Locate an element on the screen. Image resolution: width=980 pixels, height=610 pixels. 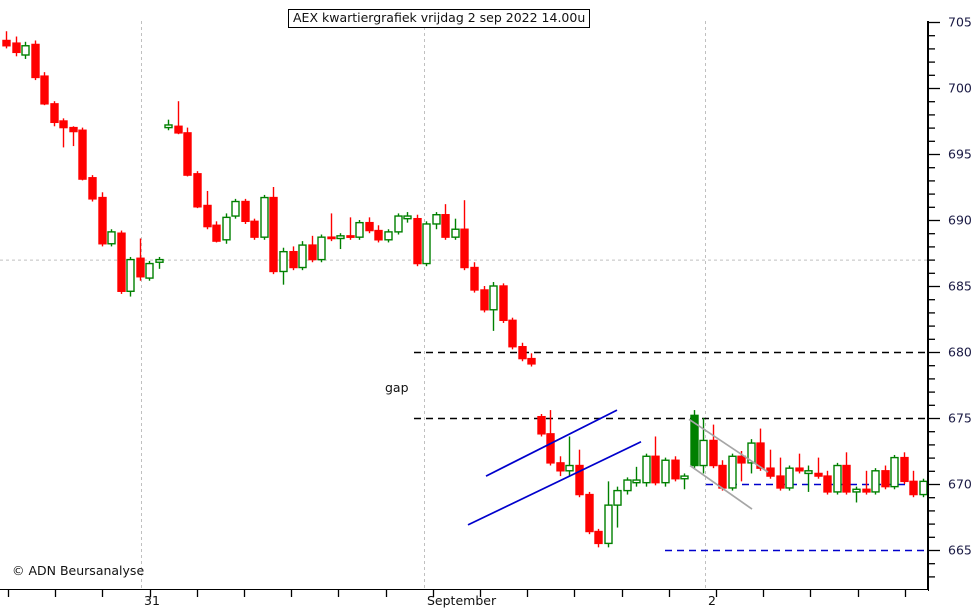
ascending-channel-lower is located at coordinates (554, 483).